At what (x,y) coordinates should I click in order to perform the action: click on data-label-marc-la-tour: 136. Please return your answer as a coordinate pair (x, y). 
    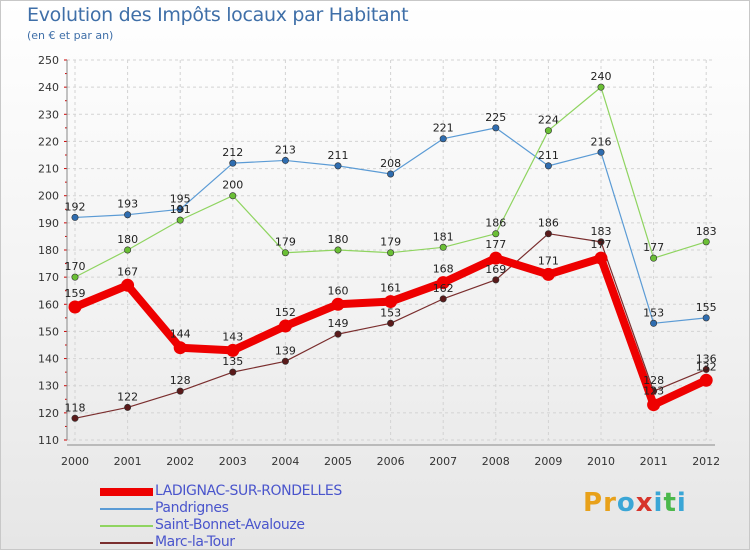
    Looking at the image, I should click on (706, 358).